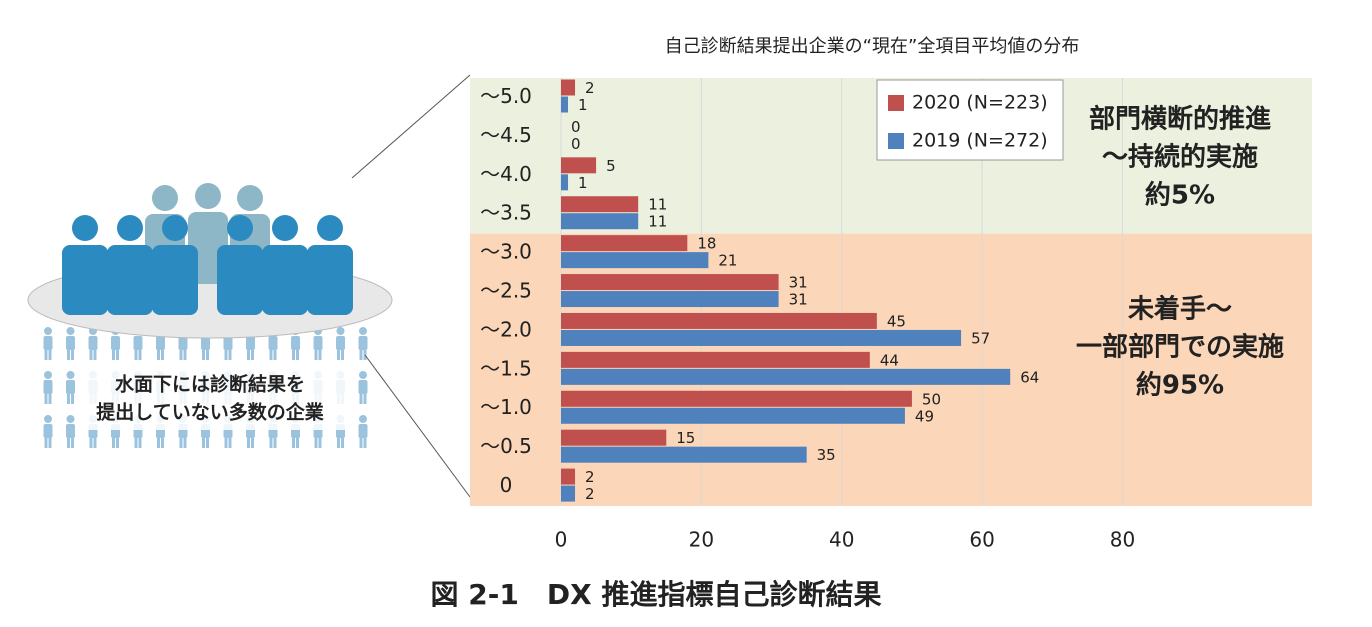 The height and width of the screenshot is (627, 1372). Describe the element at coordinates (1180, 195) in the screenshot. I see `annotation: 約5%` at that location.